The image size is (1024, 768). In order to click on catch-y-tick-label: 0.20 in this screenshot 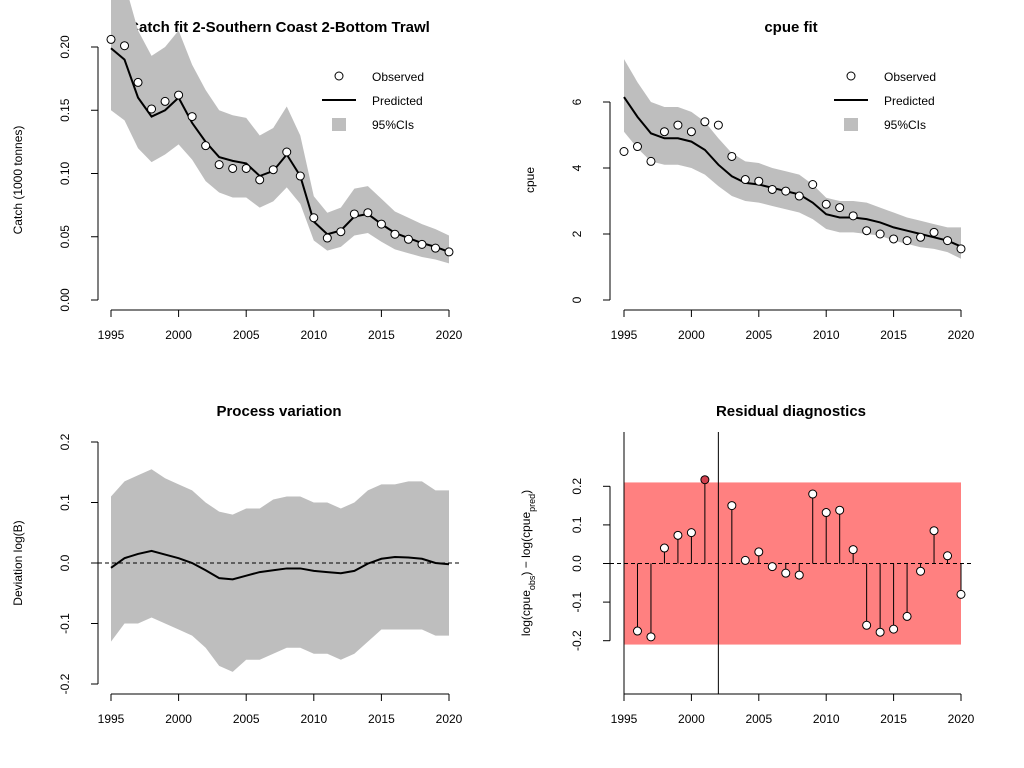, I will do `click(65, 47)`.